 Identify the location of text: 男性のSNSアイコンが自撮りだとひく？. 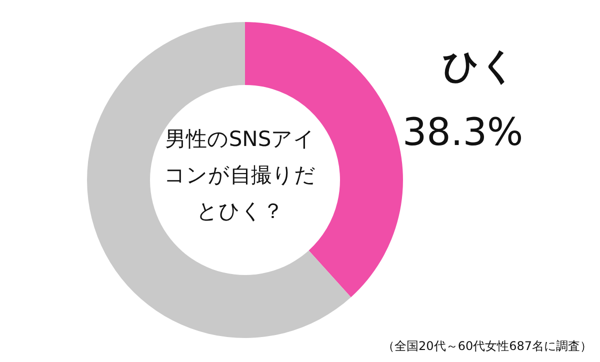
(240, 175).